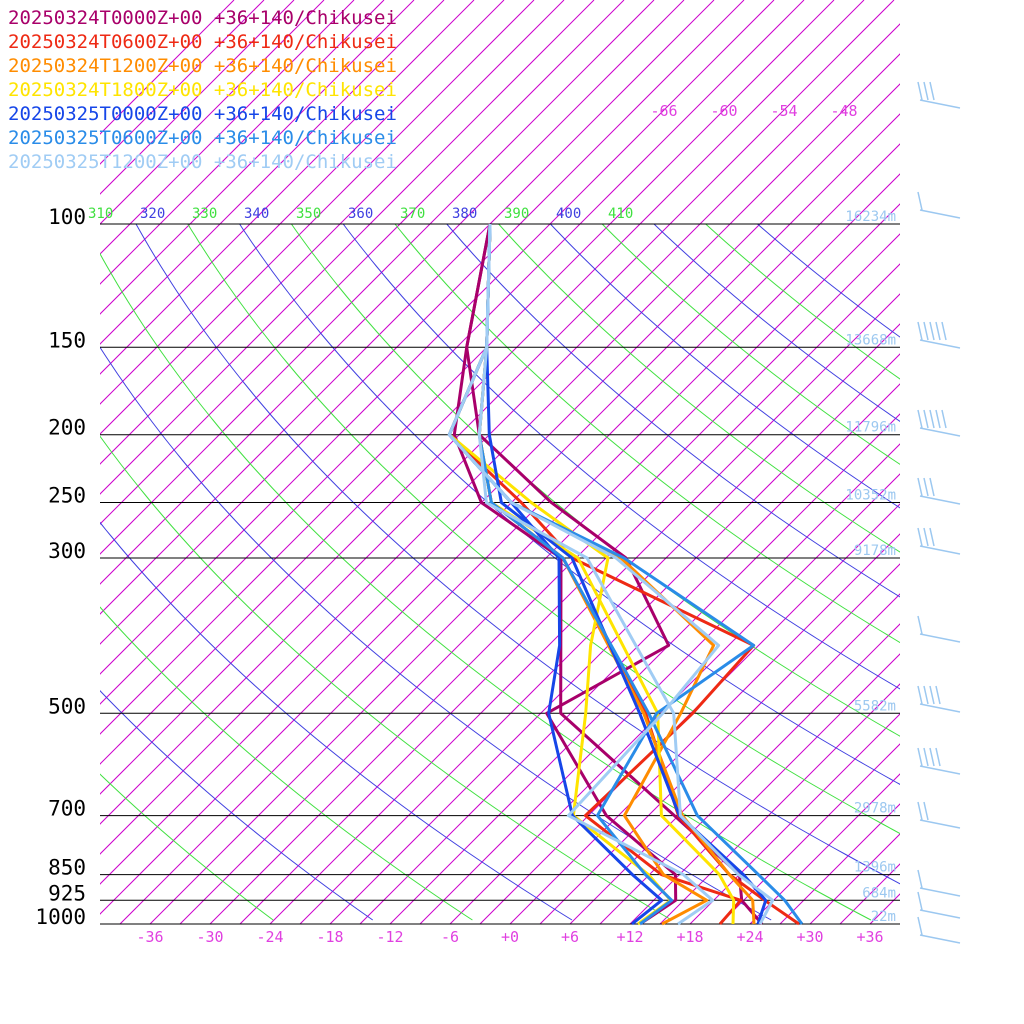 The height and width of the screenshot is (1024, 1024). What do you see at coordinates (883, 917) in the screenshot?
I see `height-label: 22m` at bounding box center [883, 917].